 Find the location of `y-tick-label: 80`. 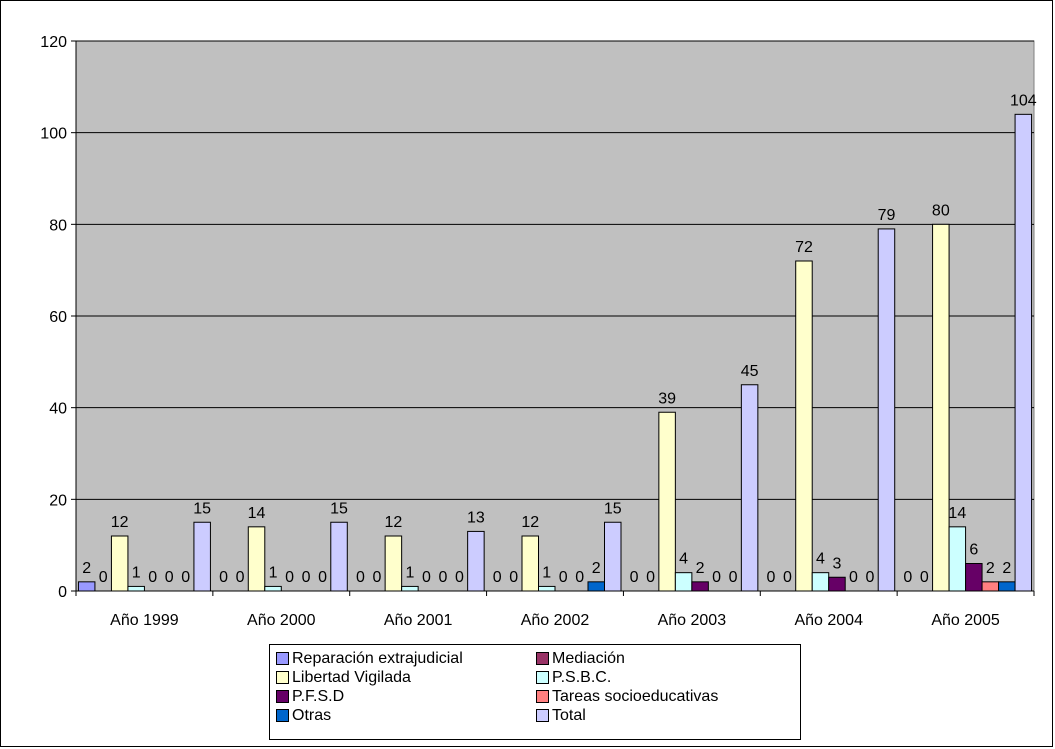

y-tick-label: 80 is located at coordinates (58, 225).